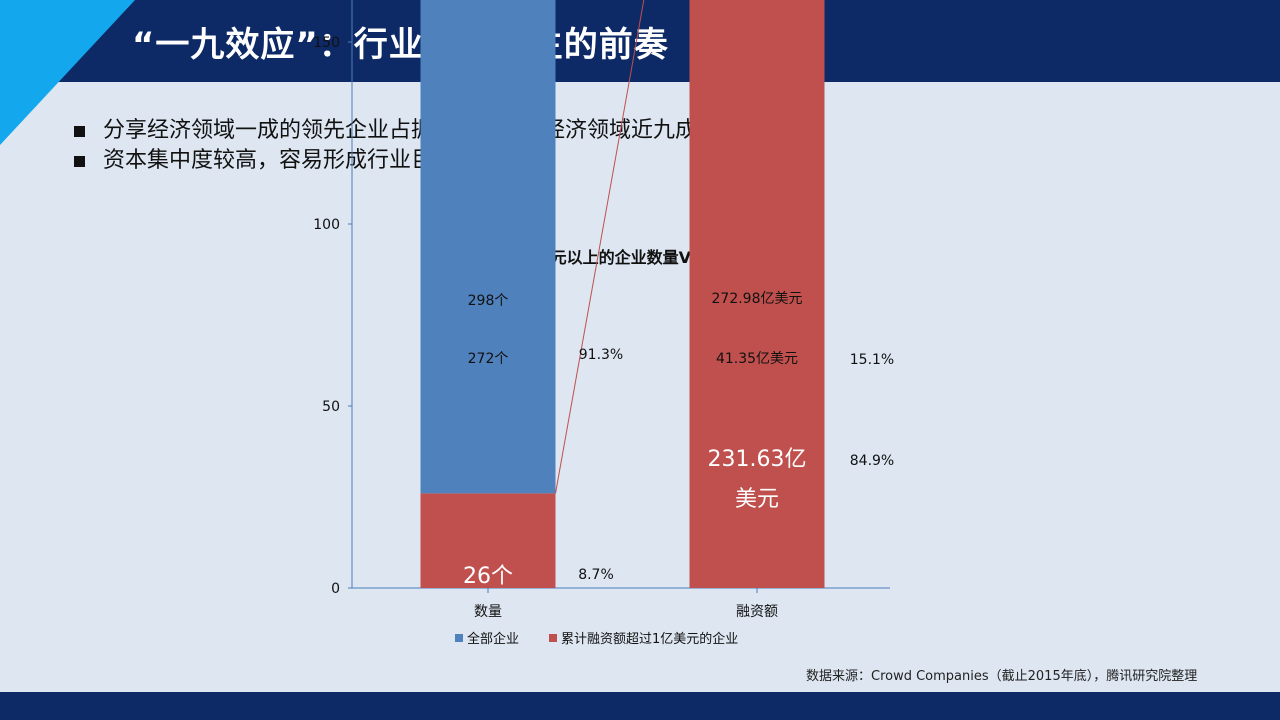 The height and width of the screenshot is (720, 1280). What do you see at coordinates (757, 499) in the screenshot?
I see `data-label: 美元` at bounding box center [757, 499].